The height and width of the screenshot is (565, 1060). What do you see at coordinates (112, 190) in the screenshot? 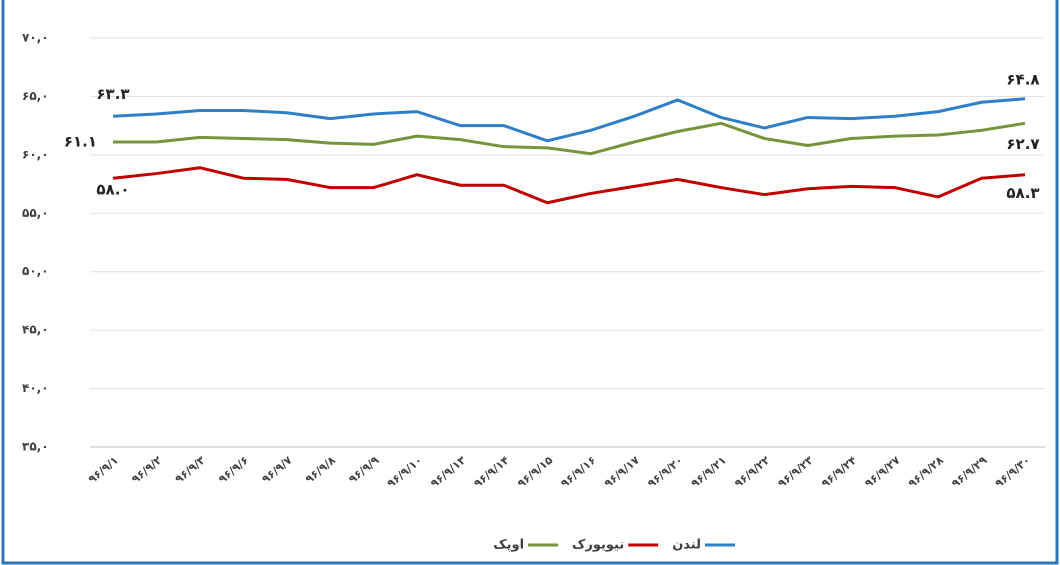
I see `data-label: ۵۸.۰` at bounding box center [112, 190].